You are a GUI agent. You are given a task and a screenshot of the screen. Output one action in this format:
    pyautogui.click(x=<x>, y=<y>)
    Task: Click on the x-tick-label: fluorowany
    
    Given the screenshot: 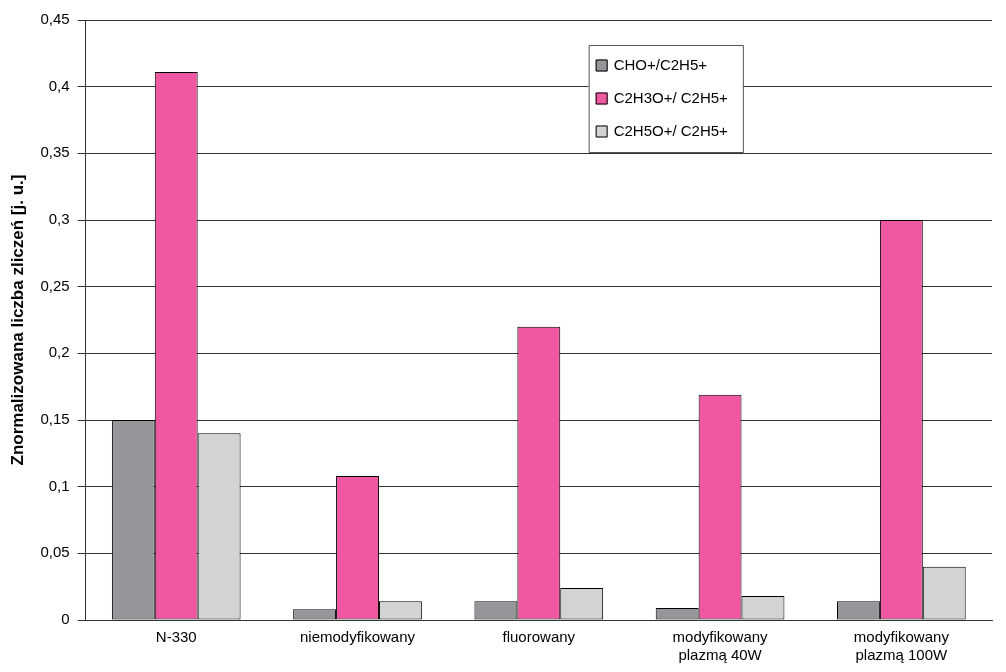 What is the action you would take?
    pyautogui.click(x=539, y=637)
    